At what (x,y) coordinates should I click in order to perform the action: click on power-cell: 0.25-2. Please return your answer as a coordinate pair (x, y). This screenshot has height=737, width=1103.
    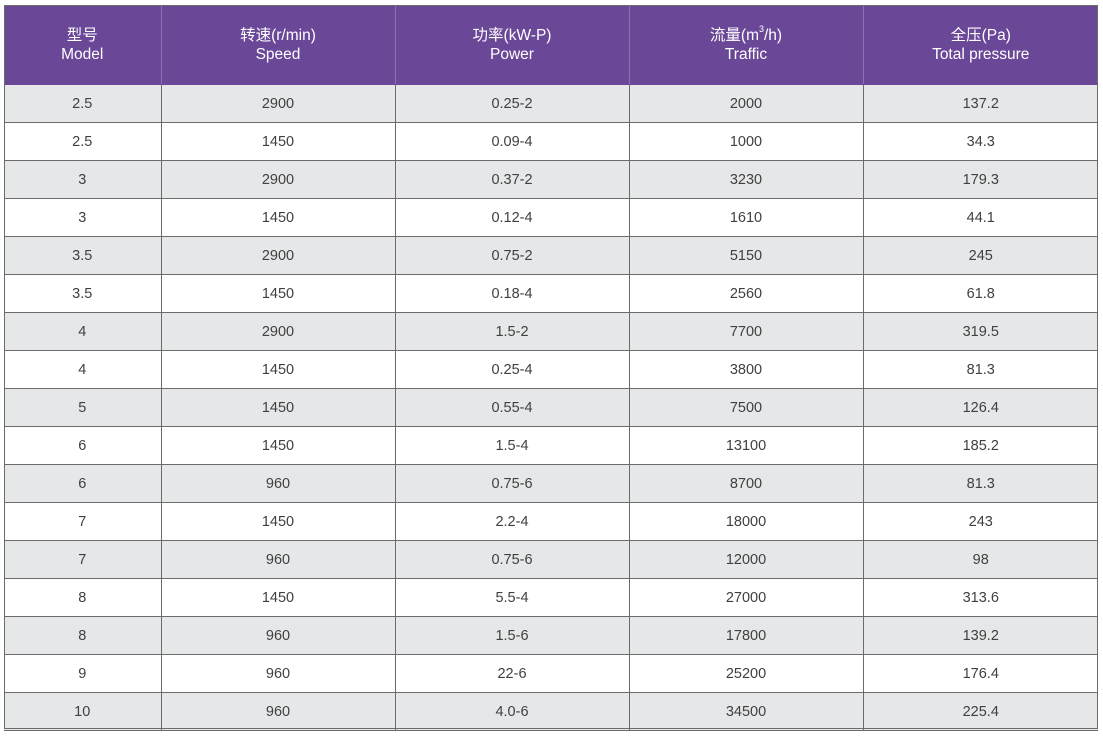
    Looking at the image, I should click on (511, 103).